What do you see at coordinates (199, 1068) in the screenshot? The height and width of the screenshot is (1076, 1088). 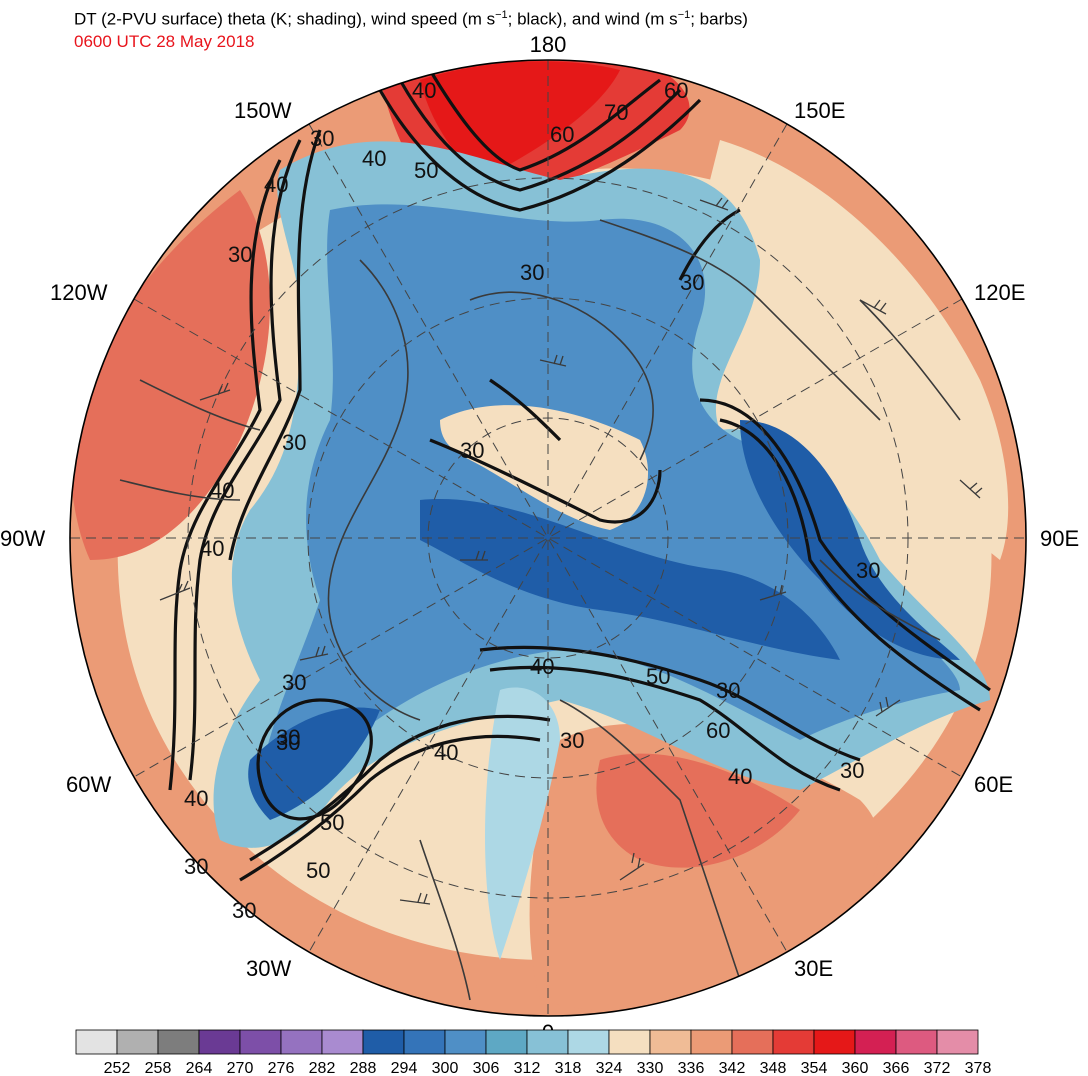 I see `colorbar-tick-label: 264` at bounding box center [199, 1068].